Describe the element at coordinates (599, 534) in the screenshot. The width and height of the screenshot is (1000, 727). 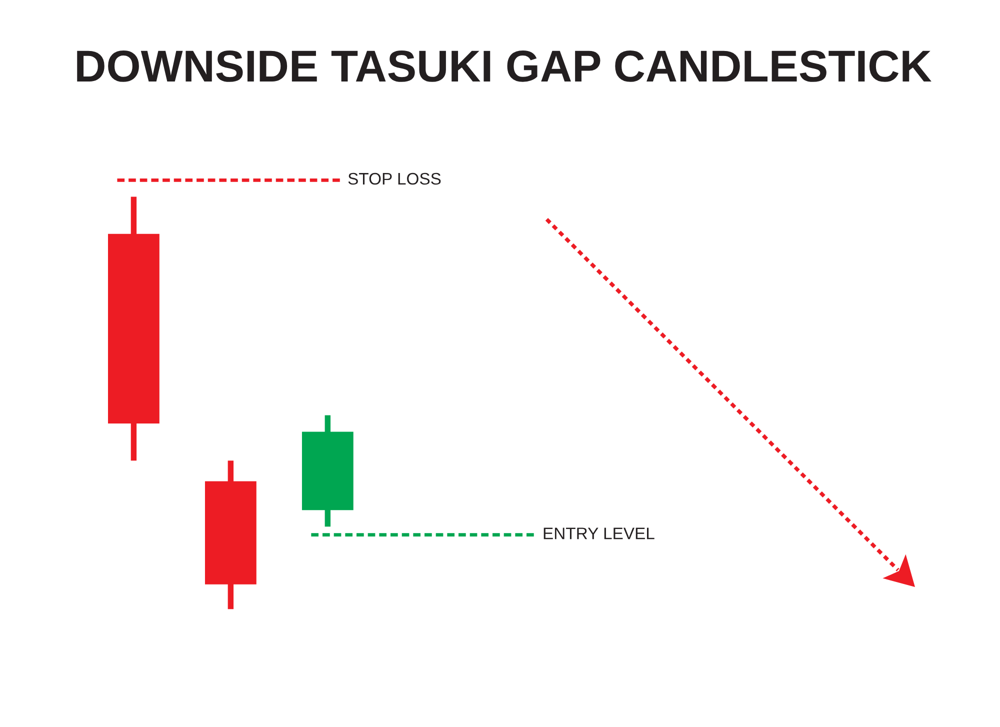
I see `ref-line-label: ENTRY LEVEL` at that location.